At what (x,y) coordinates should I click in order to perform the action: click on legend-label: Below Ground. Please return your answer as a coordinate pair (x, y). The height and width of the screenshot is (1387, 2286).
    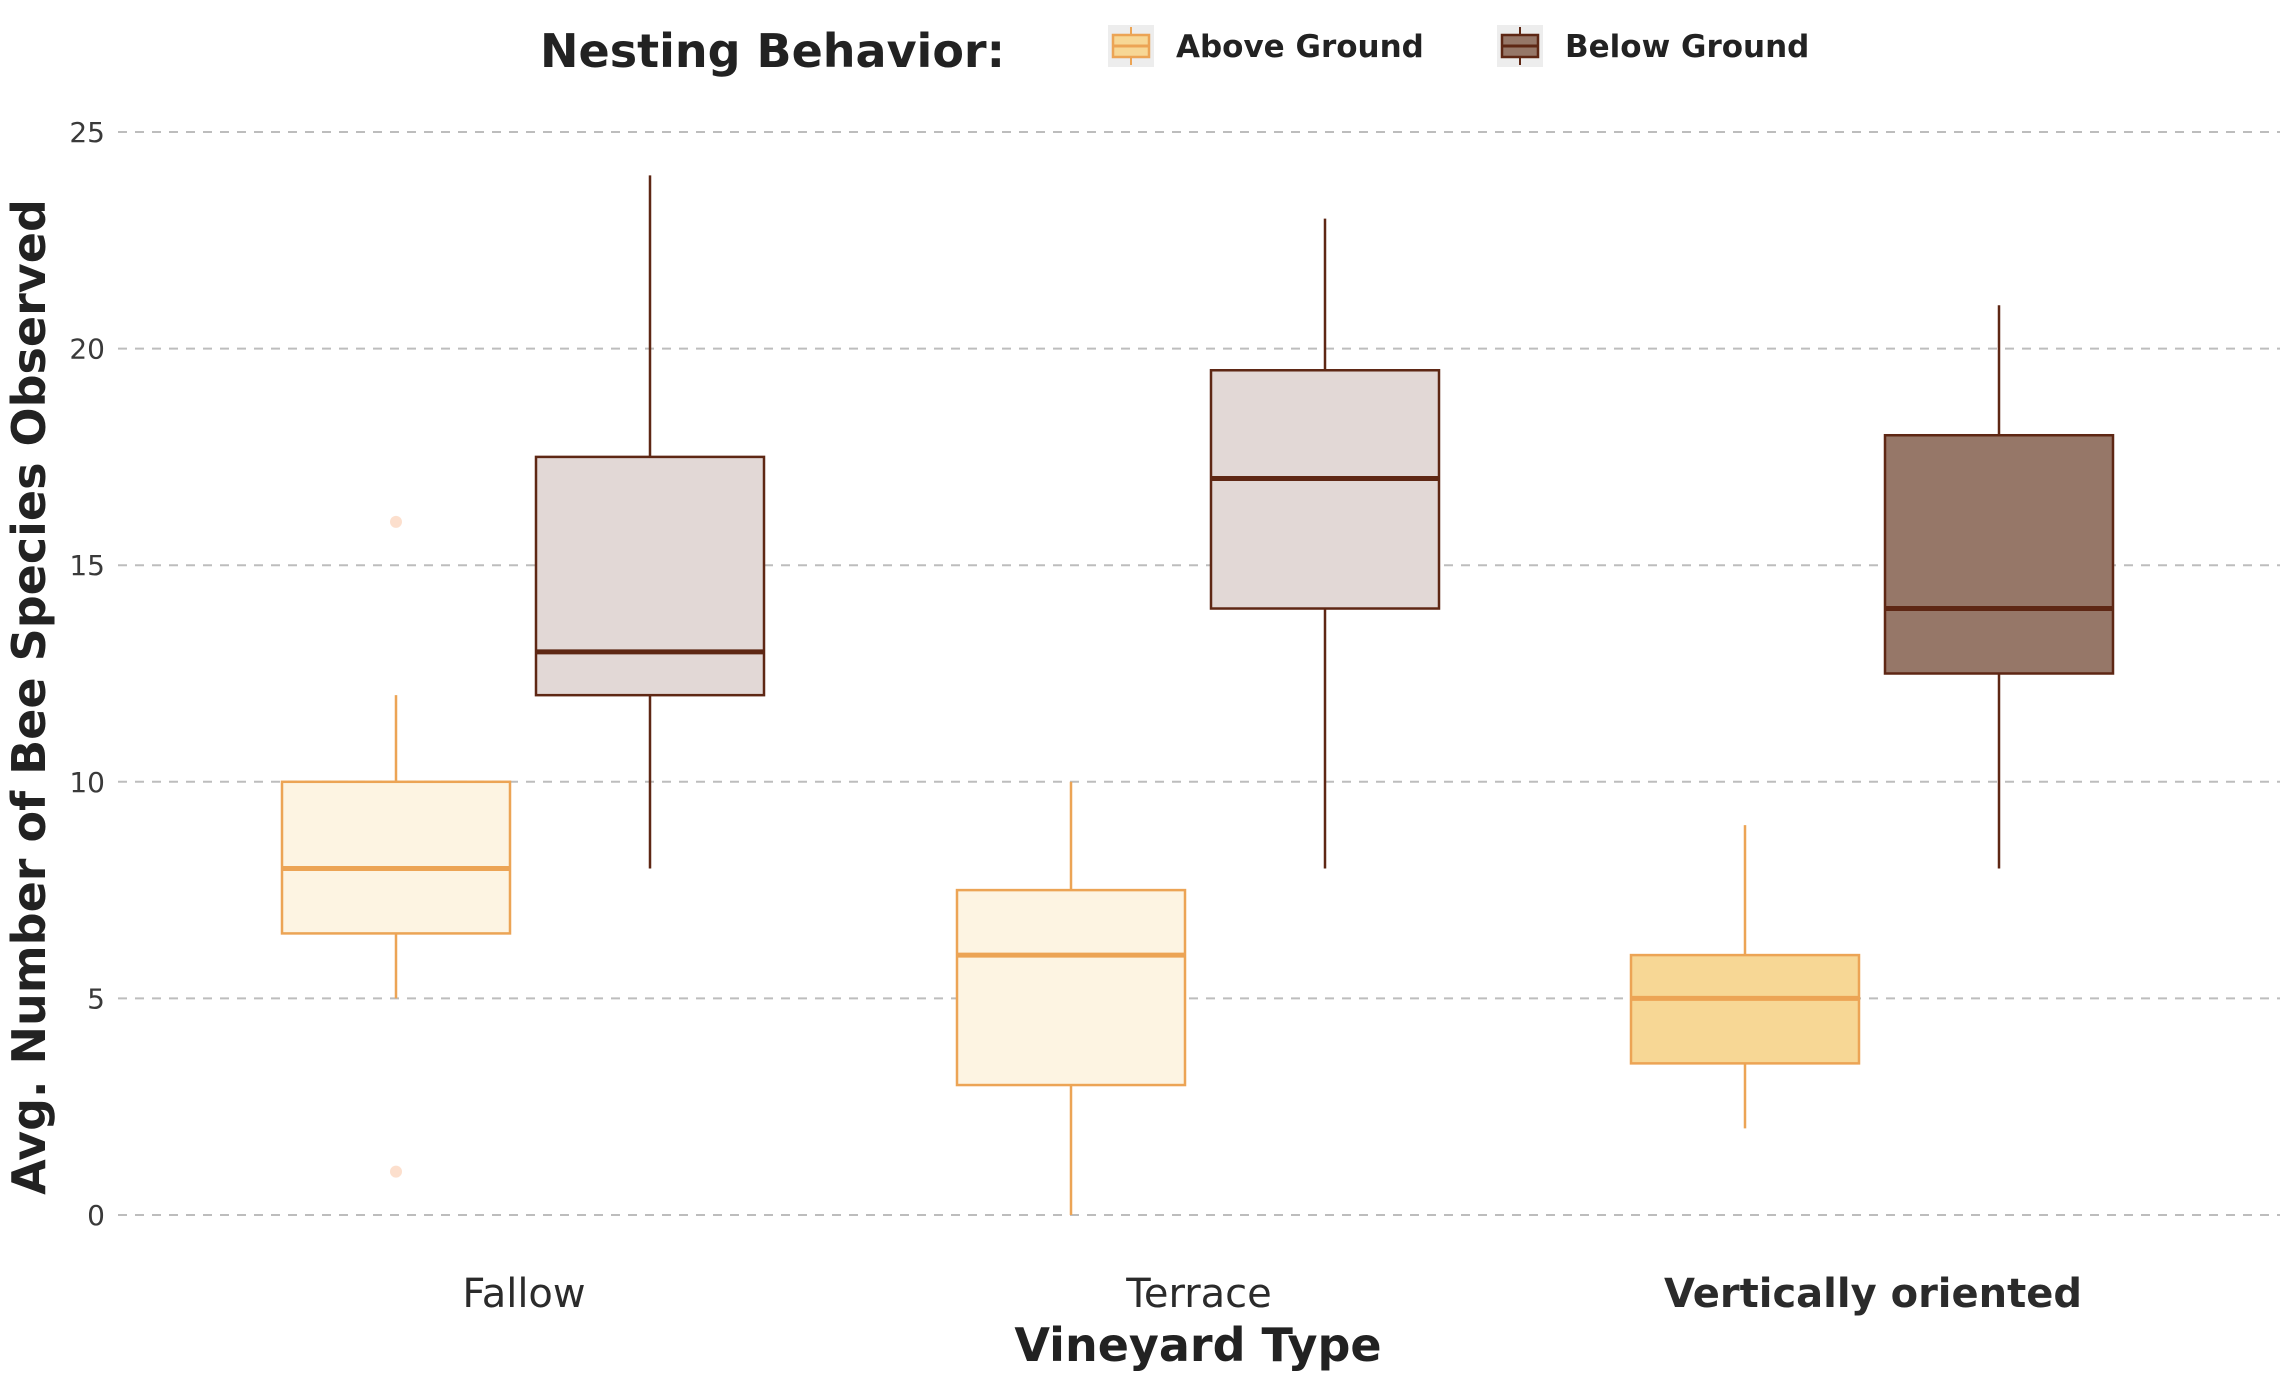
    Looking at the image, I should click on (1687, 47).